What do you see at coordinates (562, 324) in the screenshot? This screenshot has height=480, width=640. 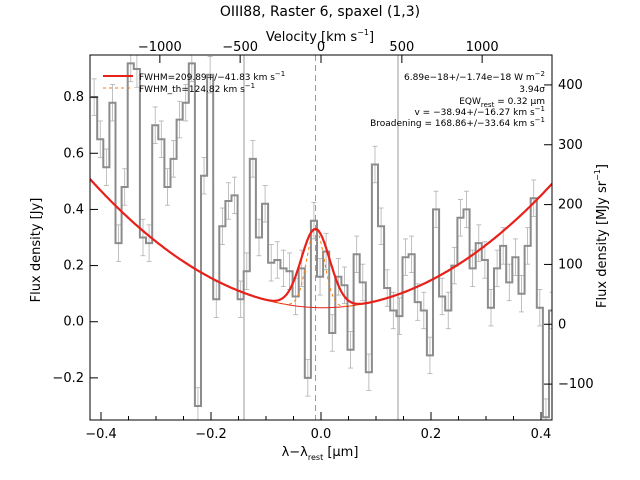 I see `y2-tick-label: 0` at bounding box center [562, 324].